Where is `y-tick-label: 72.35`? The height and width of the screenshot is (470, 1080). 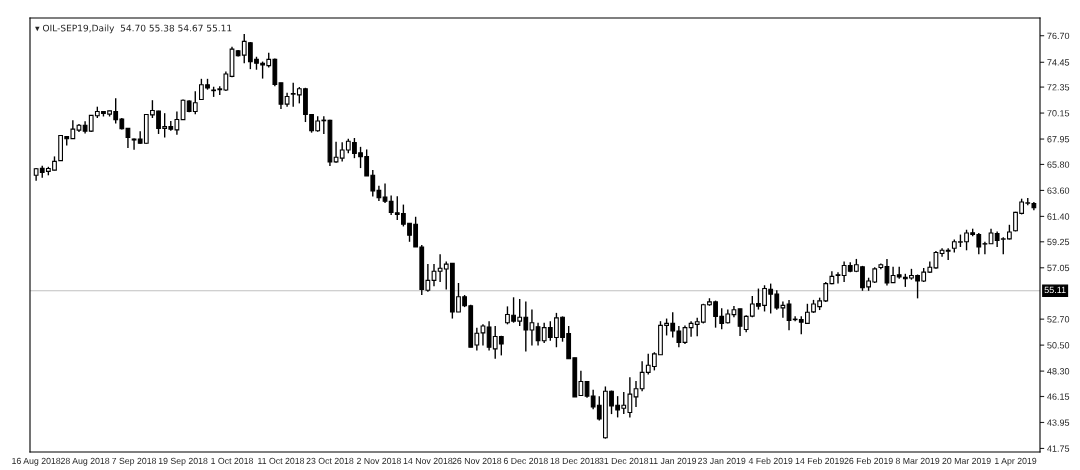 y-tick-label: 72.35 is located at coordinates (1058, 87).